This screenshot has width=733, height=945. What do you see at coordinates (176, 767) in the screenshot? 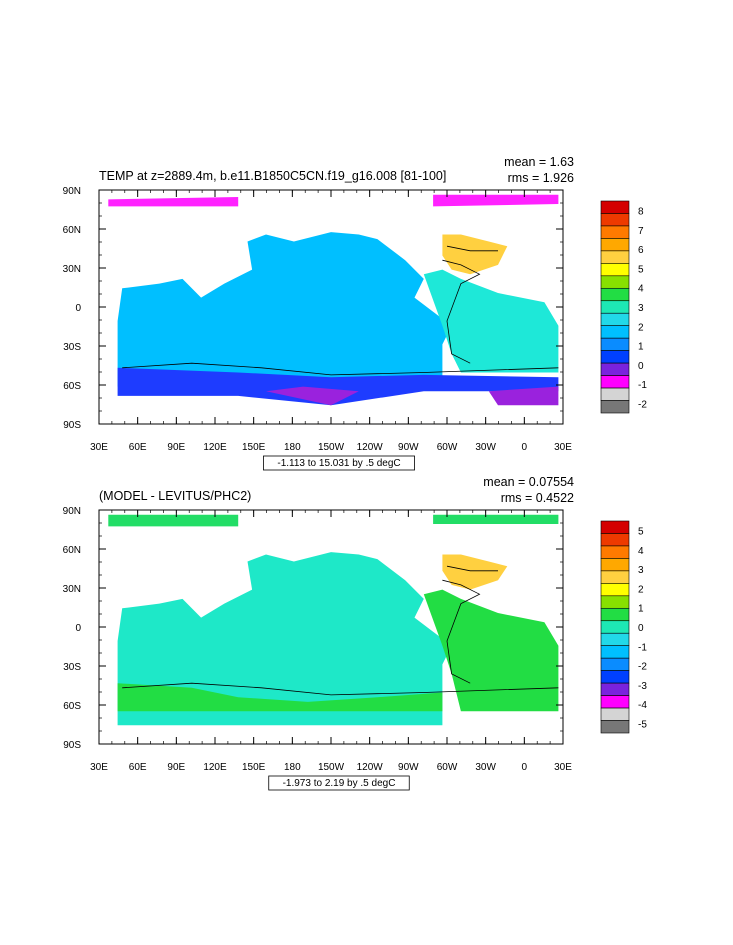
I see `xtick-label: 90E` at bounding box center [176, 767].